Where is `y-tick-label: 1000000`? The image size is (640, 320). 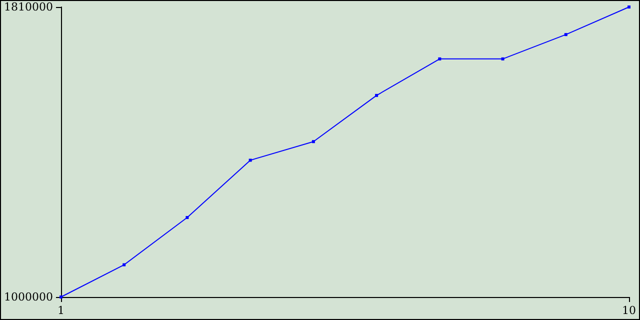 y-tick-label: 1000000 is located at coordinates (28, 297).